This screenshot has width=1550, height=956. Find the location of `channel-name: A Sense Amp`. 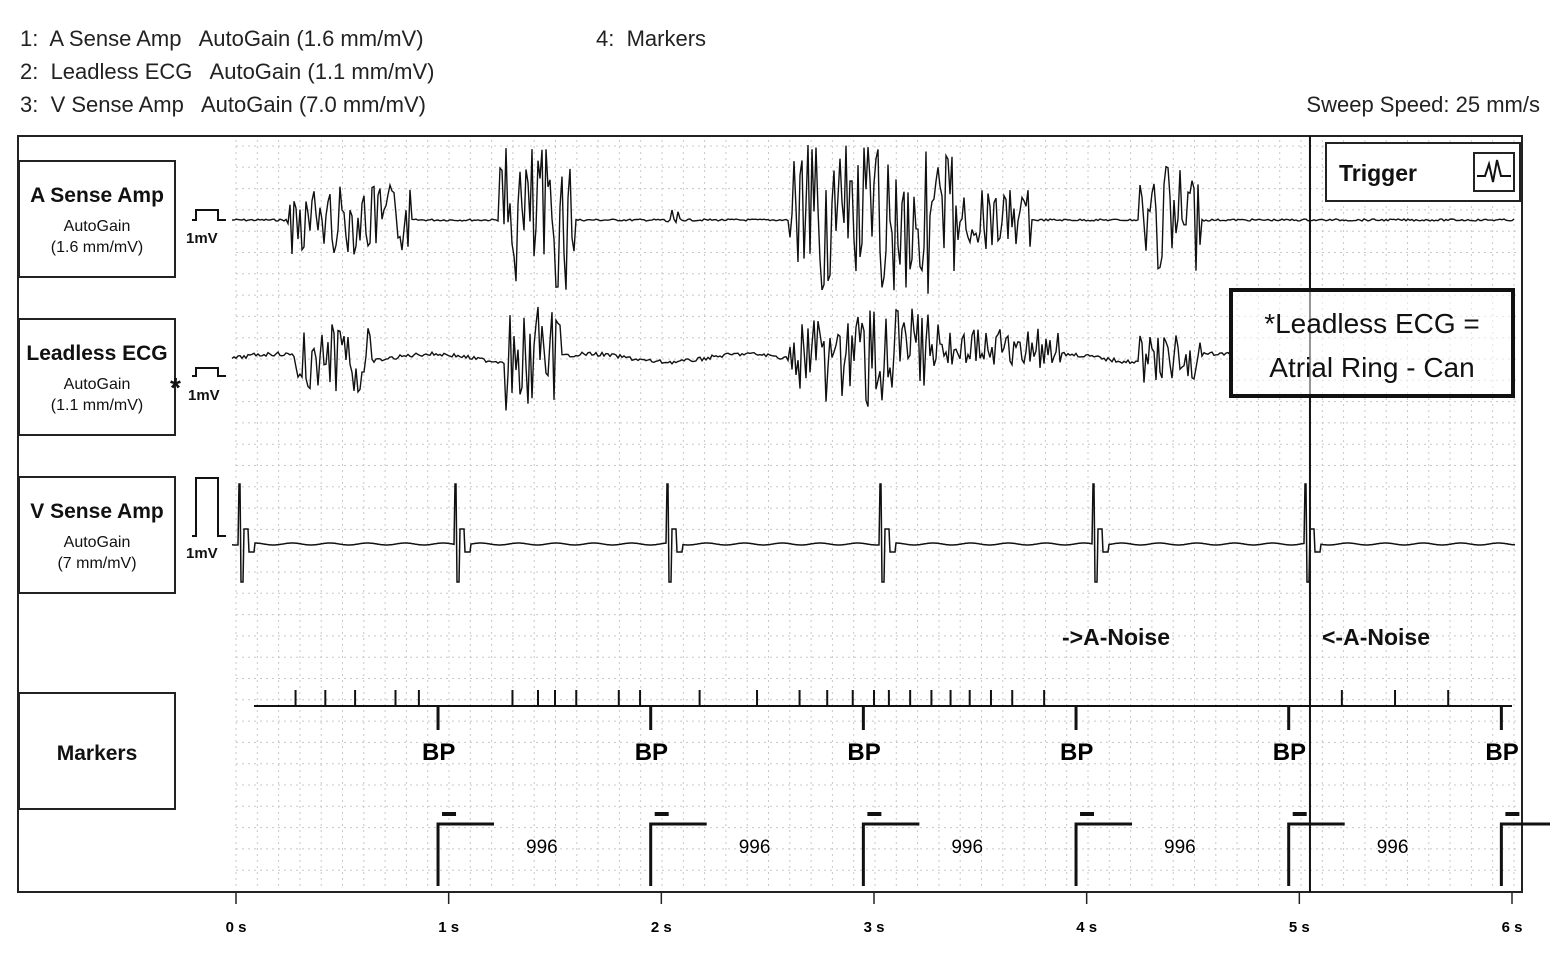

channel-name: A Sense Amp is located at coordinates (97, 195).